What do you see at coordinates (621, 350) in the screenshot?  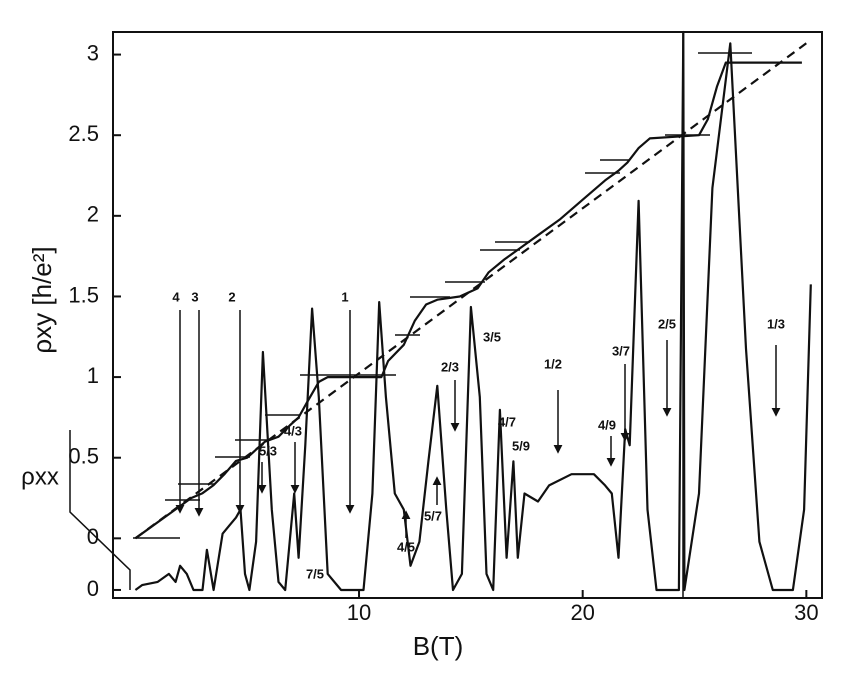 I see `annotation: 3/7` at bounding box center [621, 350].